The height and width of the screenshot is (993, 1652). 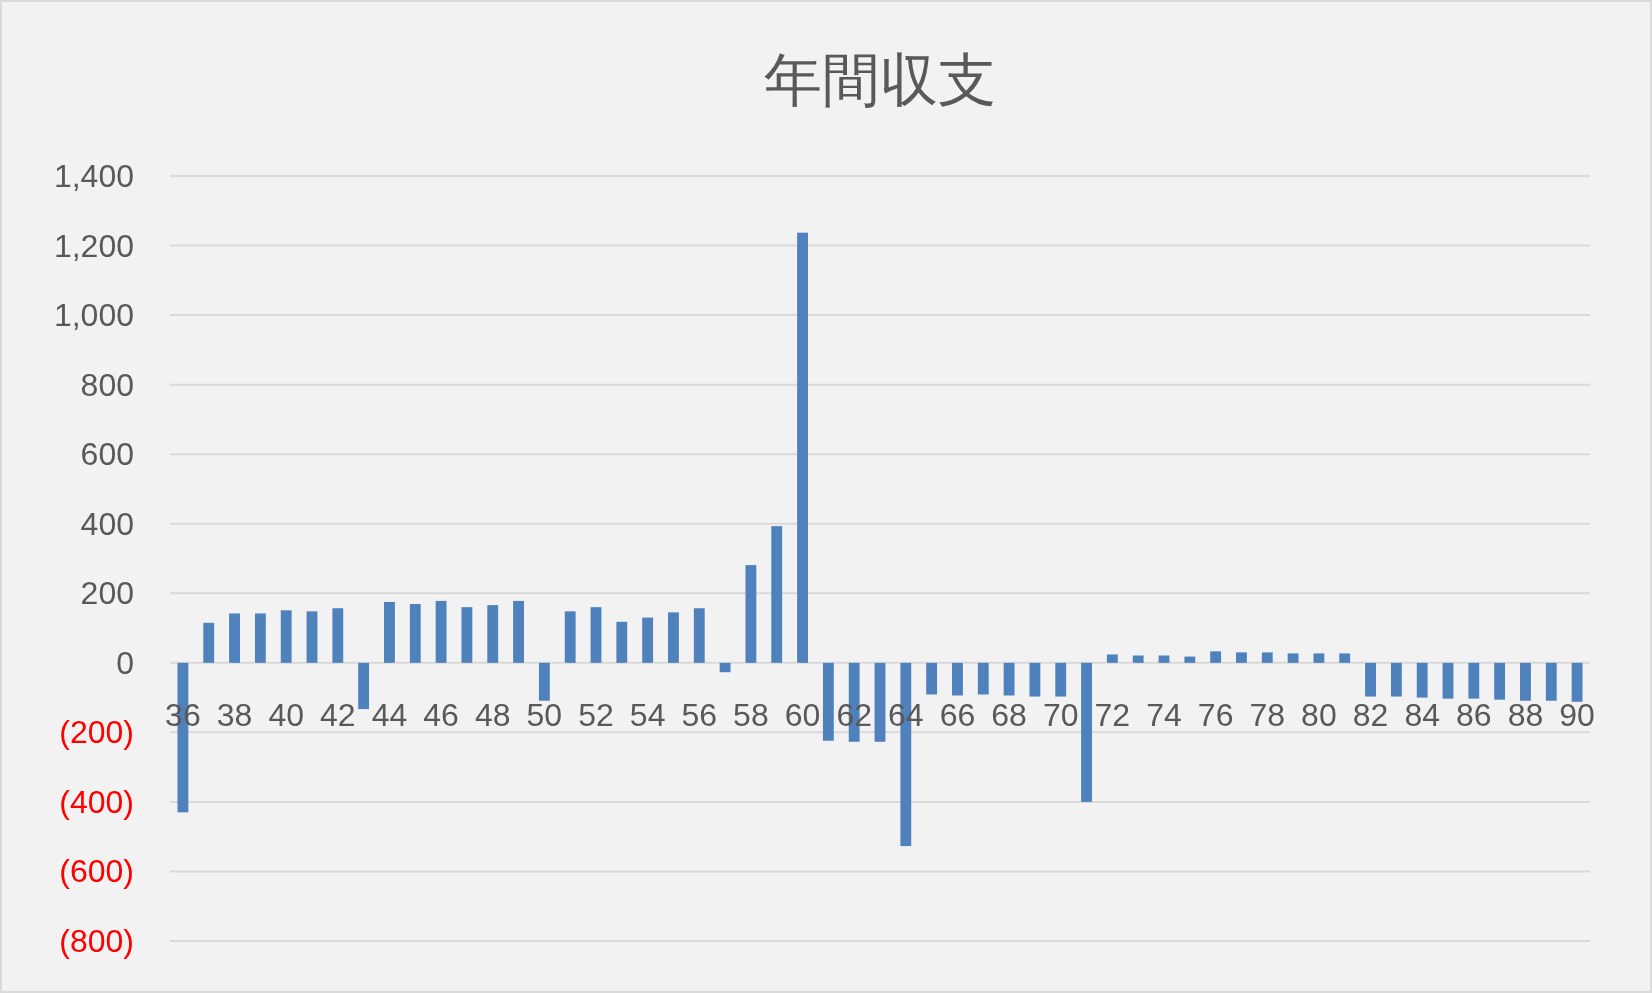 What do you see at coordinates (107, 593) in the screenshot?
I see `y-tick-label: 200` at bounding box center [107, 593].